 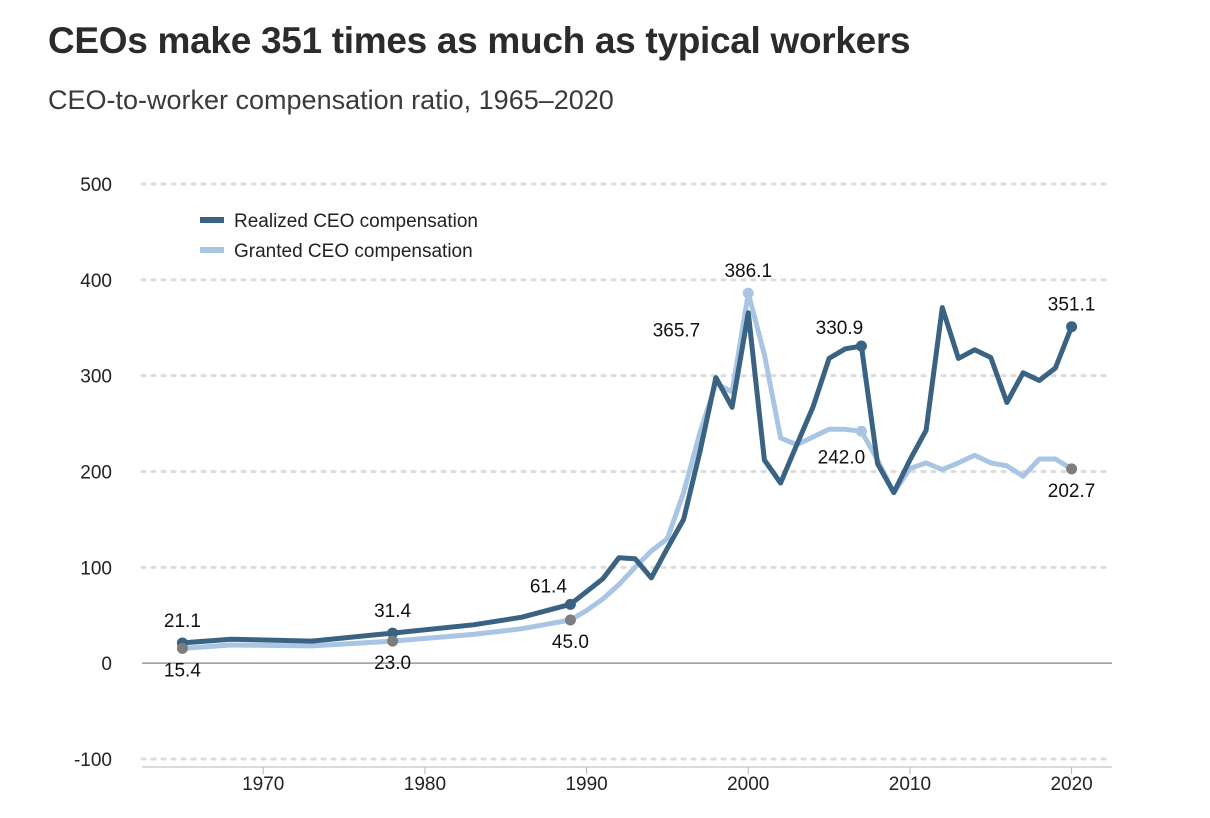 What do you see at coordinates (106, 664) in the screenshot?
I see `y-tick-label-0: 0` at bounding box center [106, 664].